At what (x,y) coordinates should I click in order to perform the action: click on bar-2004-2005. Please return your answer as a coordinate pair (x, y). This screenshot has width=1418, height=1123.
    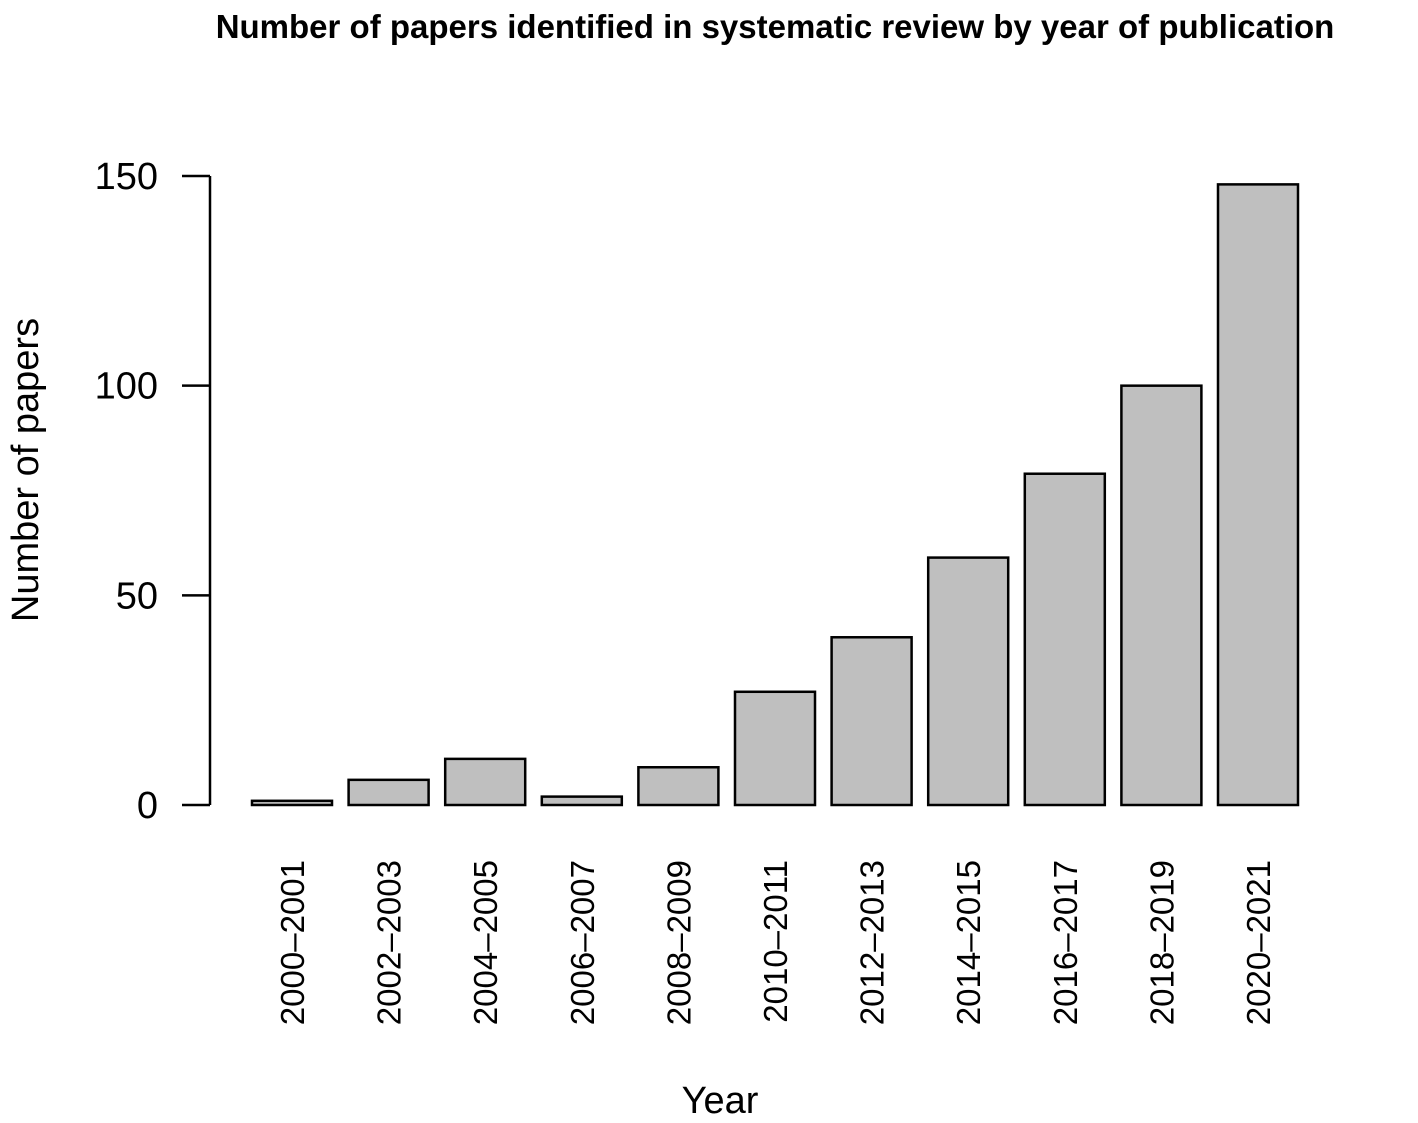
    Looking at the image, I should click on (485, 782).